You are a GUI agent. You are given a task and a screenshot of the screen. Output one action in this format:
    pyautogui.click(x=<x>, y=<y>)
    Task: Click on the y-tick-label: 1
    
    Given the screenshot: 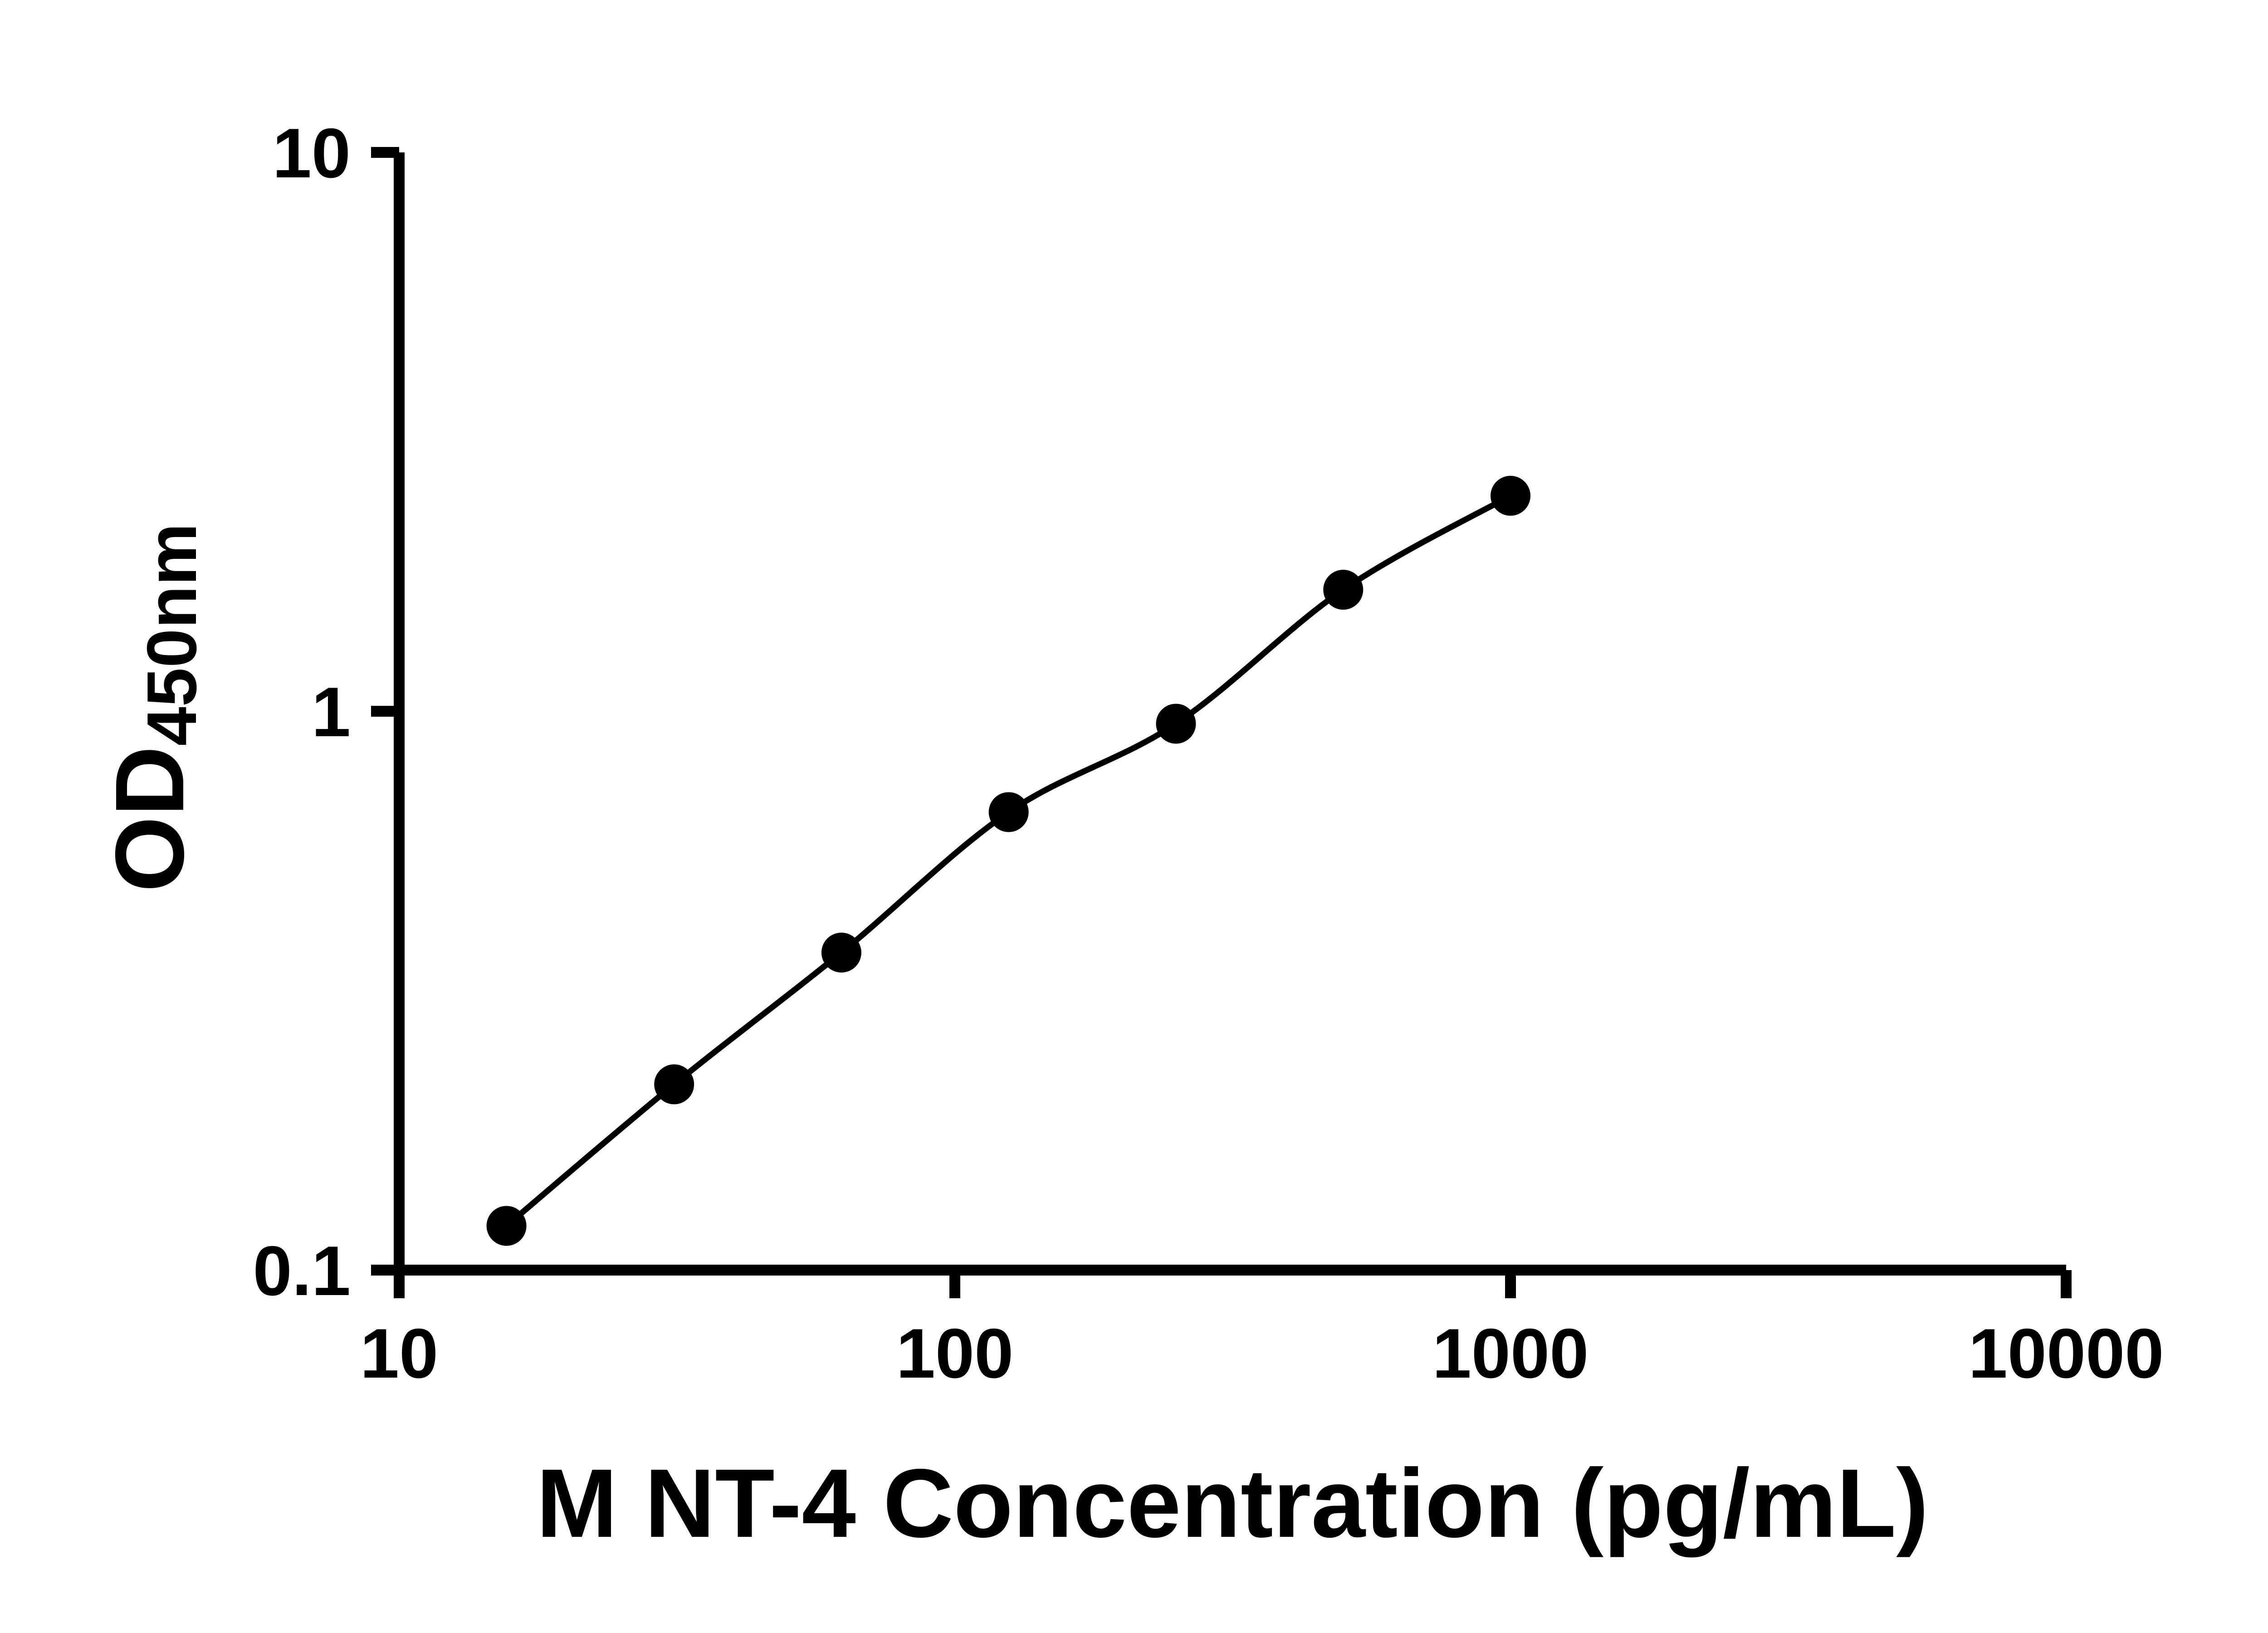 What is the action you would take?
    pyautogui.click(x=332, y=712)
    